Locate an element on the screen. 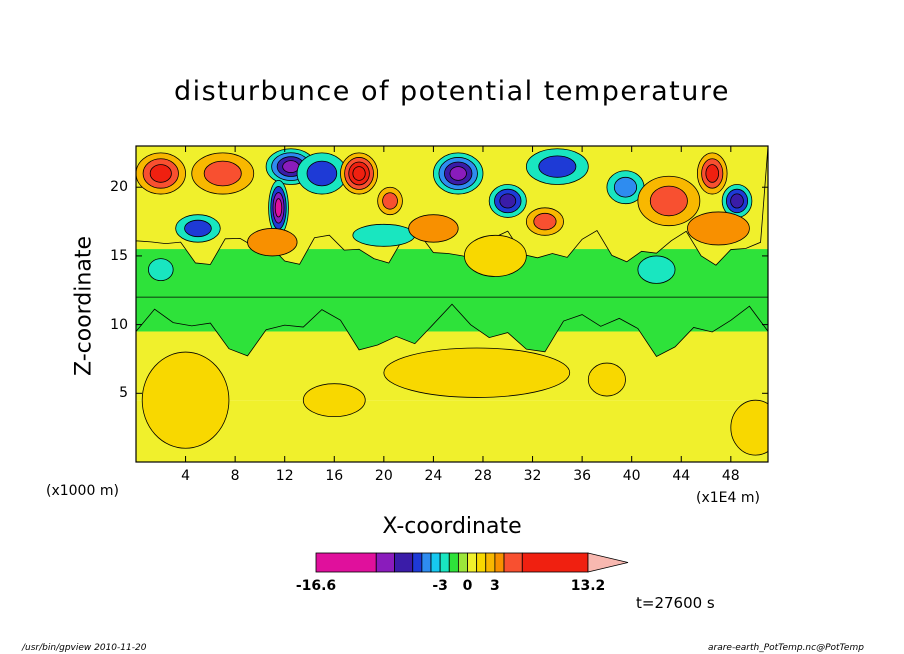 The width and height of the screenshot is (904, 654). y-tick-label: 5 is located at coordinates (123, 393).